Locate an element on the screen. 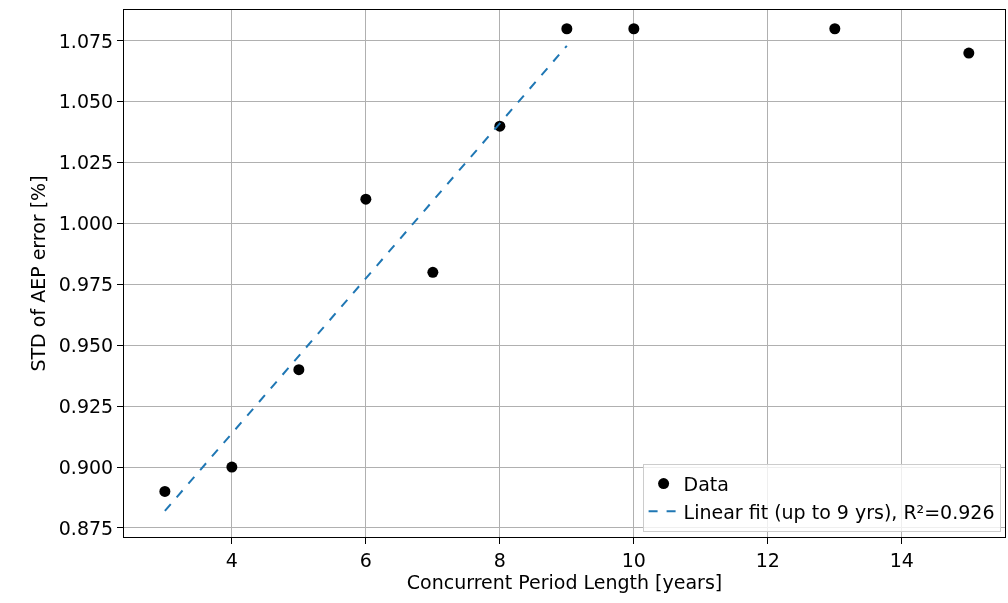 The image size is (1008, 603). x-axis-title: Concurrent Period Length [years] is located at coordinates (564, 581).